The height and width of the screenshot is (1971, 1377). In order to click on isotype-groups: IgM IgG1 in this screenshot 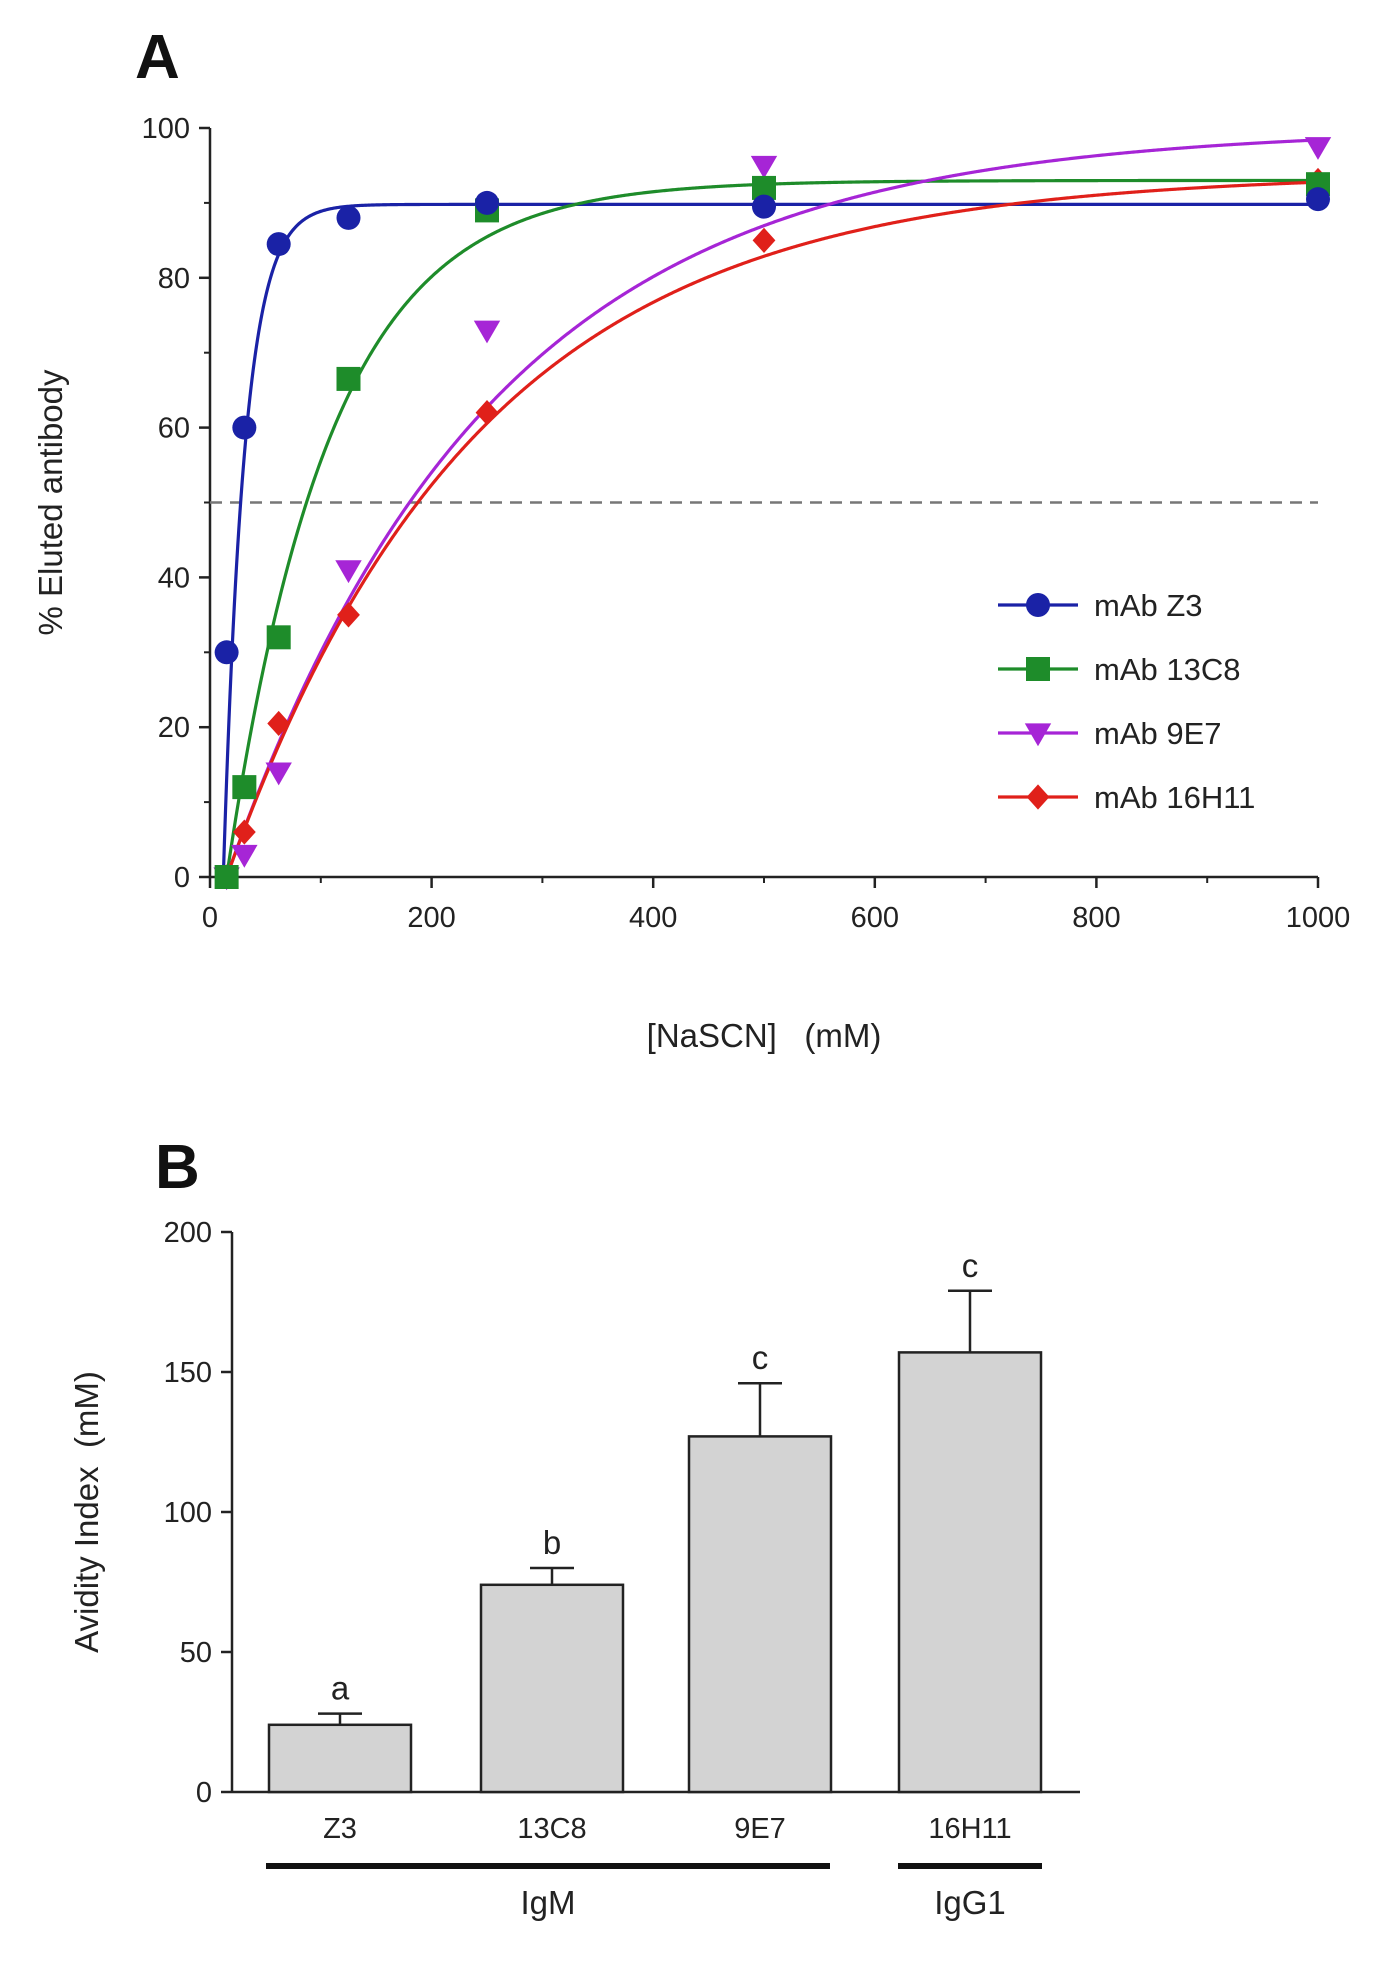, I will do `click(654, 1892)`.